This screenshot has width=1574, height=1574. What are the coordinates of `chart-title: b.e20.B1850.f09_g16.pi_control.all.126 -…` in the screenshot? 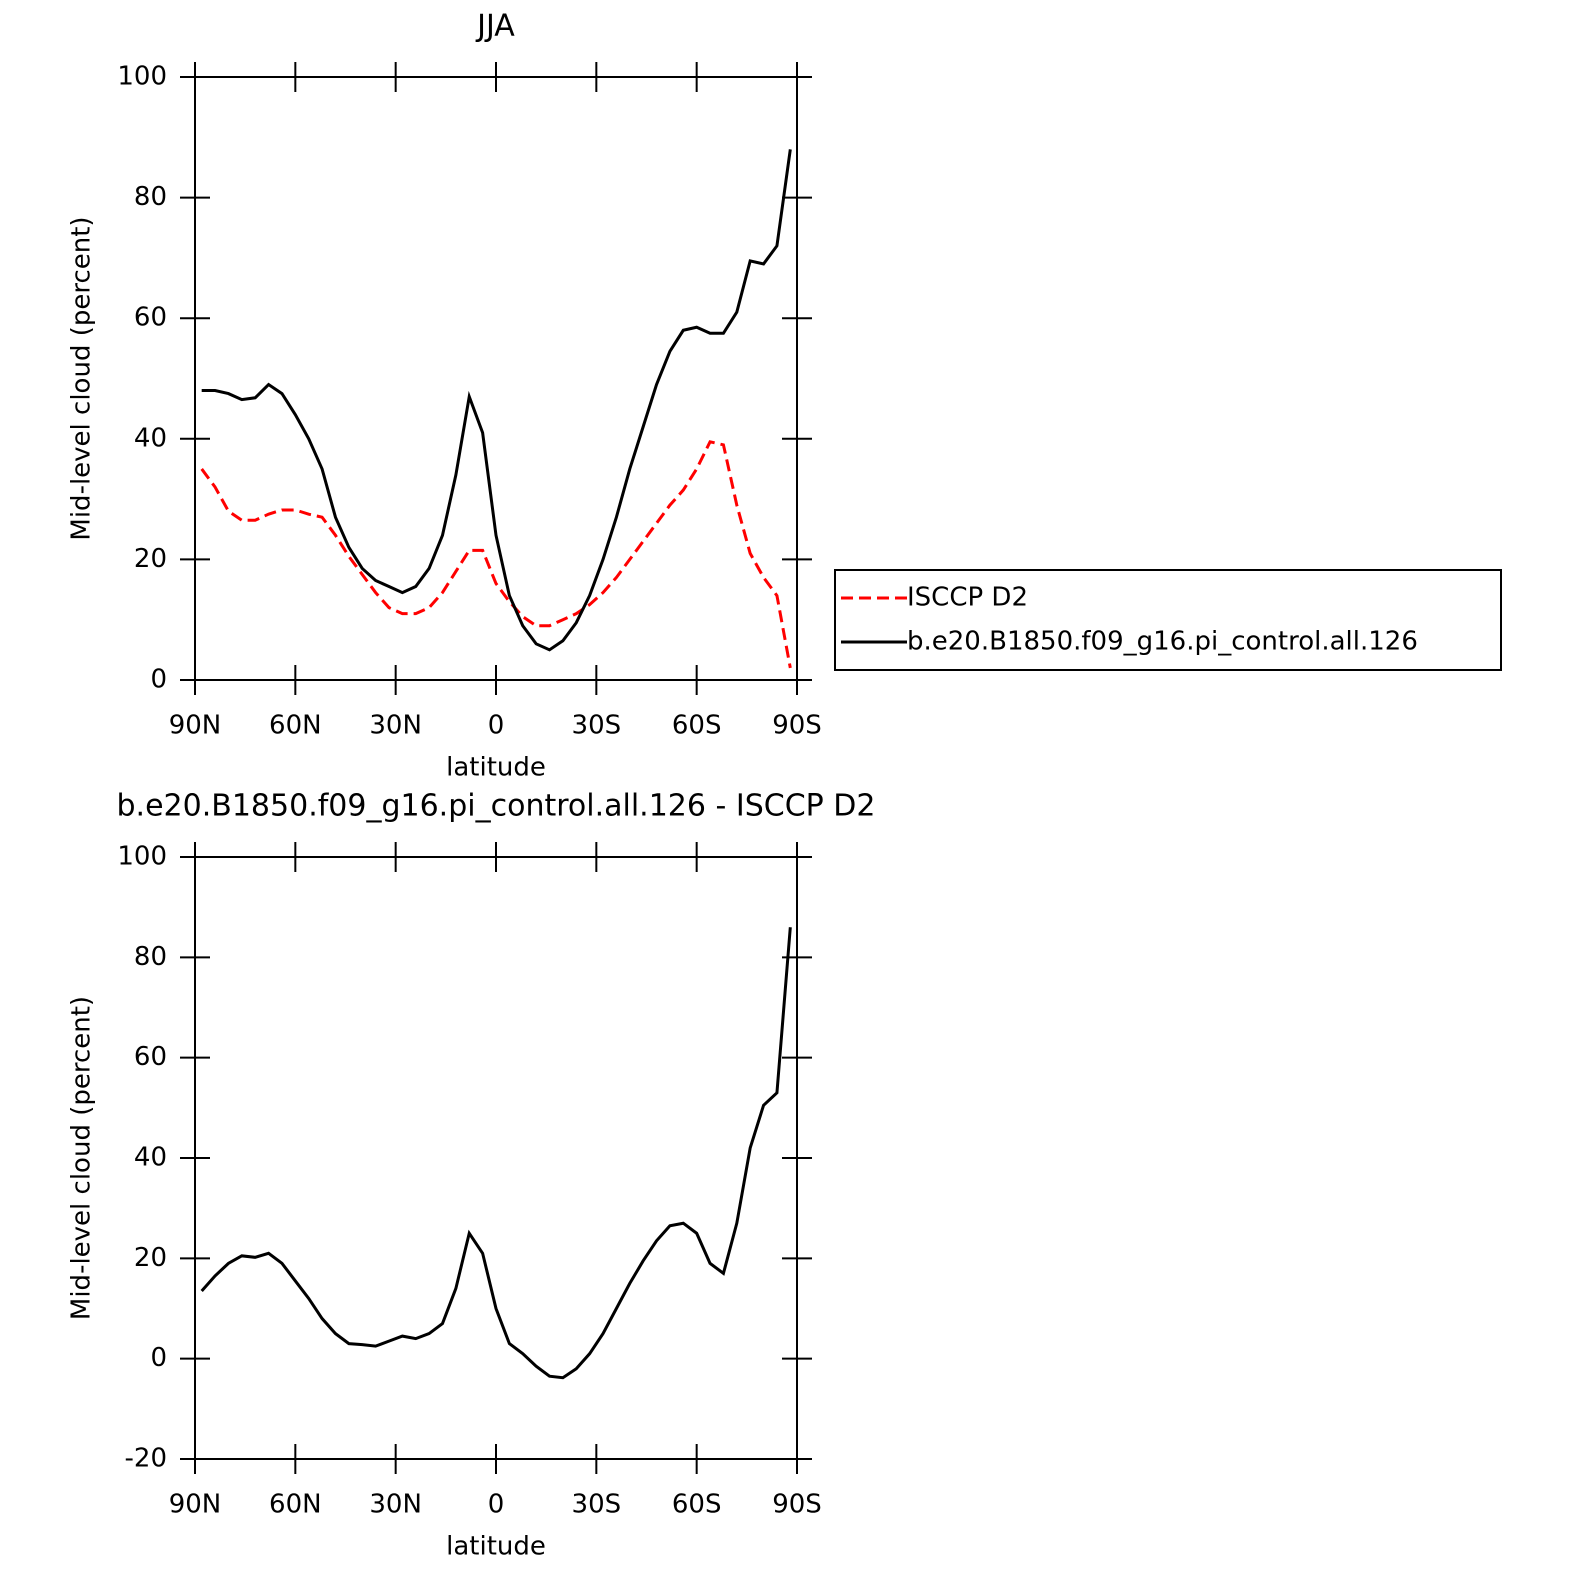 It's located at (496, 806).